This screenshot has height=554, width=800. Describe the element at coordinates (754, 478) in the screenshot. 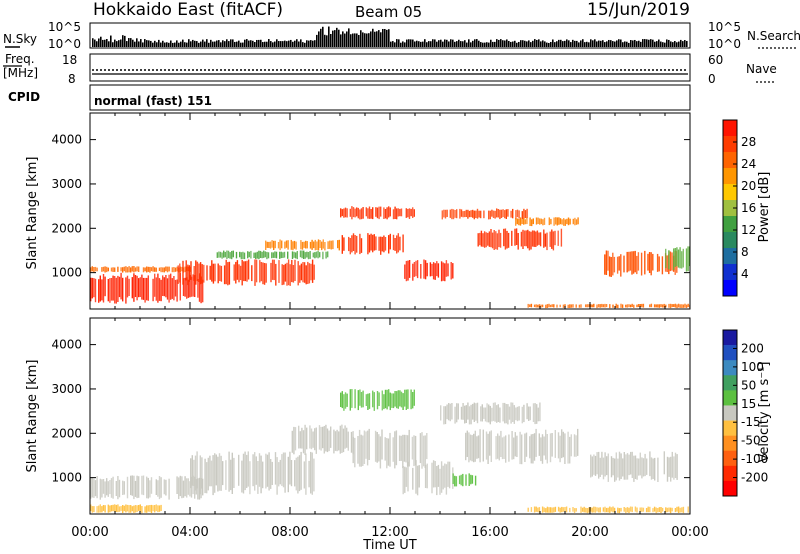

I see `colorbar-tick-label: -200` at that location.